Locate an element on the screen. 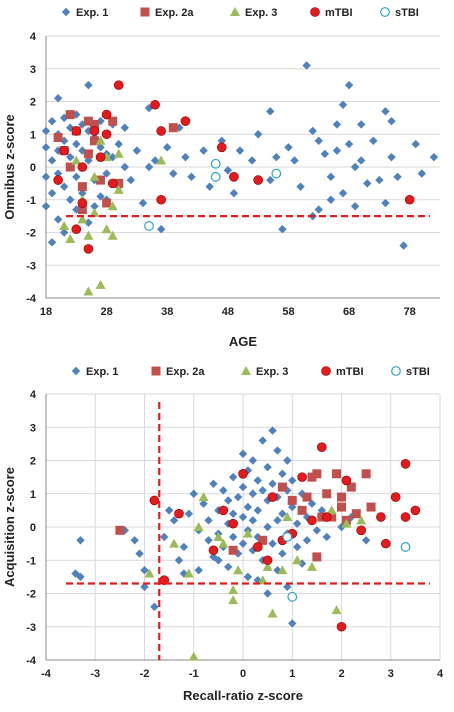 The image size is (454, 712). y-tick-label: -3 is located at coordinates (31, 628).